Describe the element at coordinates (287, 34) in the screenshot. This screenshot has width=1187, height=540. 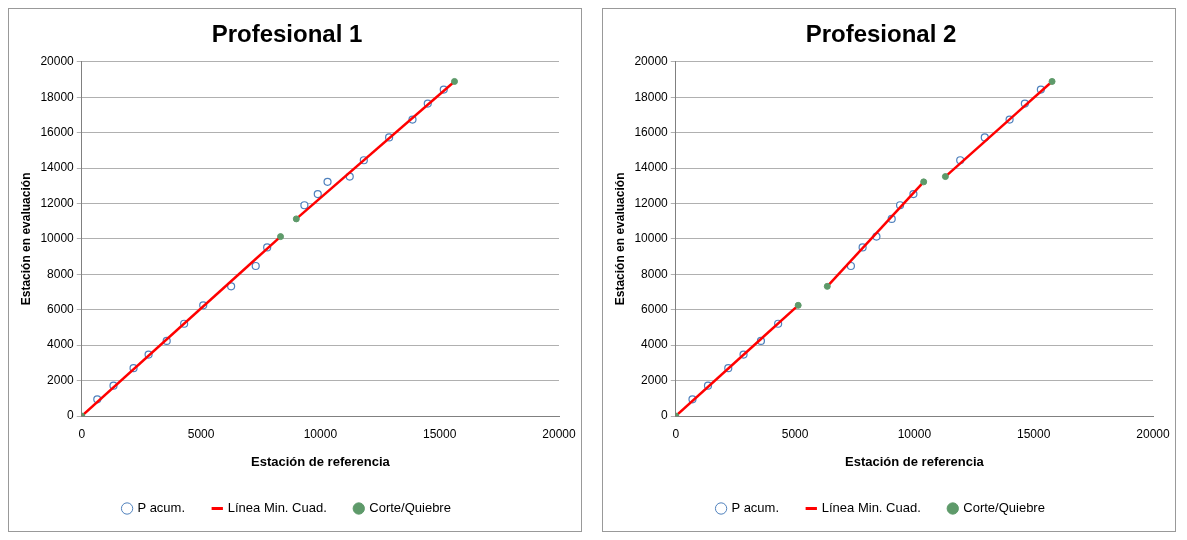
I see `chart-title: Profesional 1` at that location.